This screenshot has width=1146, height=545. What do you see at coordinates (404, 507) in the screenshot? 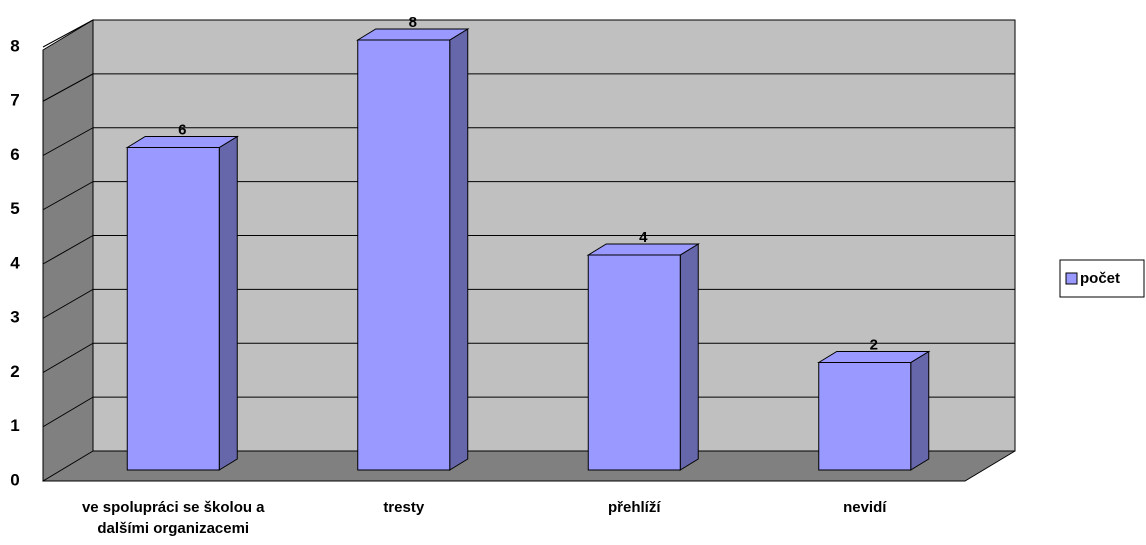
I see `x-tick-label: tresty` at bounding box center [404, 507].